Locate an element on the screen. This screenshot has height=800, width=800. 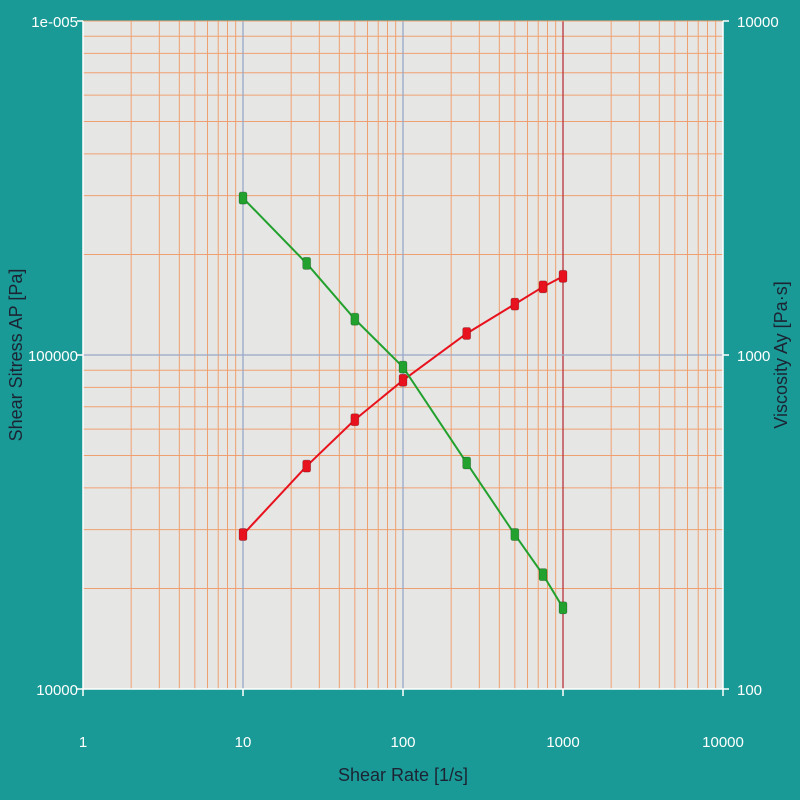
x-tick-label: 10000 is located at coordinates (723, 742).